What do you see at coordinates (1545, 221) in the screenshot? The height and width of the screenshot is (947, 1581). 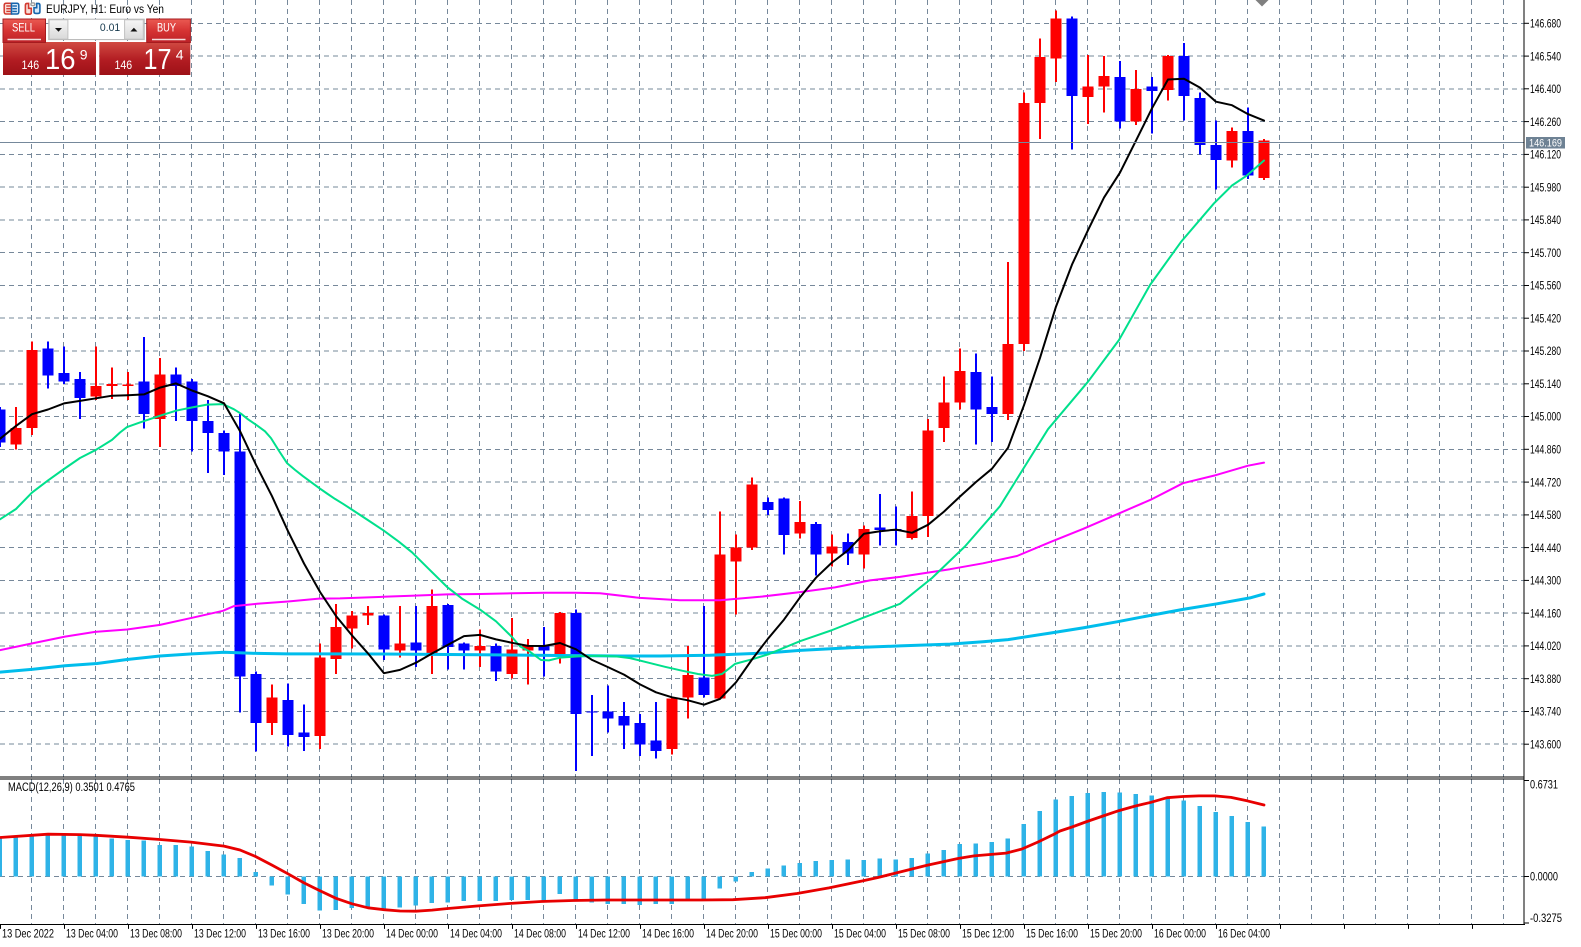 I see `svg-text: 145.840` at bounding box center [1545, 221].